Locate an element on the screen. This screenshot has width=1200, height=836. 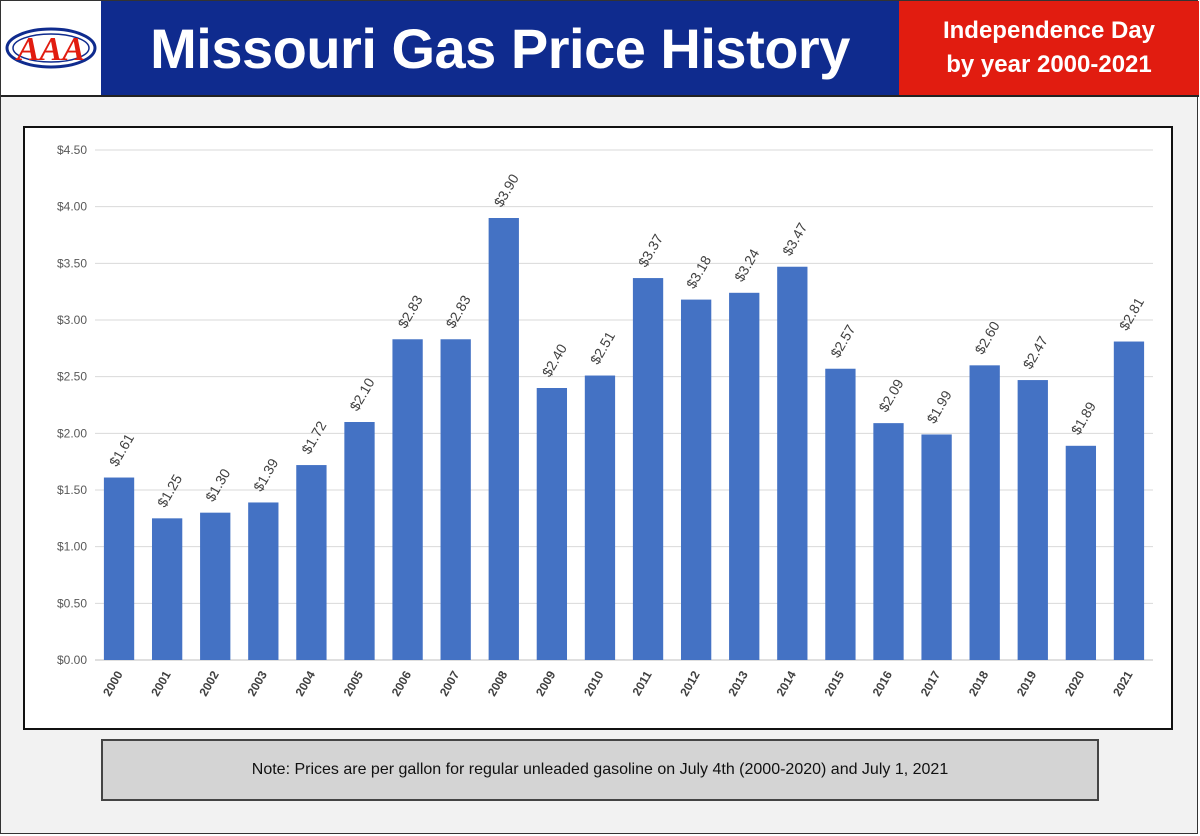
y-tick-label: $4.50 is located at coordinates (72, 150).